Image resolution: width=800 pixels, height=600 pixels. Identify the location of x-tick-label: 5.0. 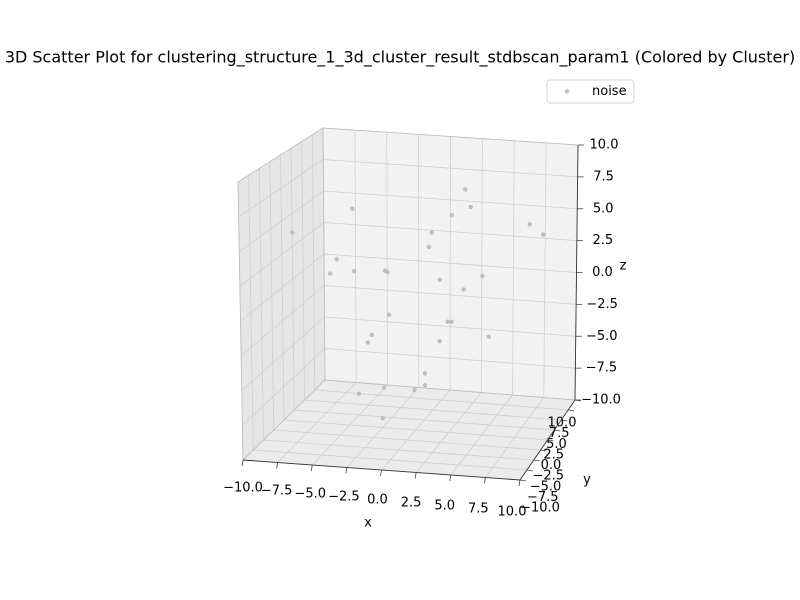
(444, 506).